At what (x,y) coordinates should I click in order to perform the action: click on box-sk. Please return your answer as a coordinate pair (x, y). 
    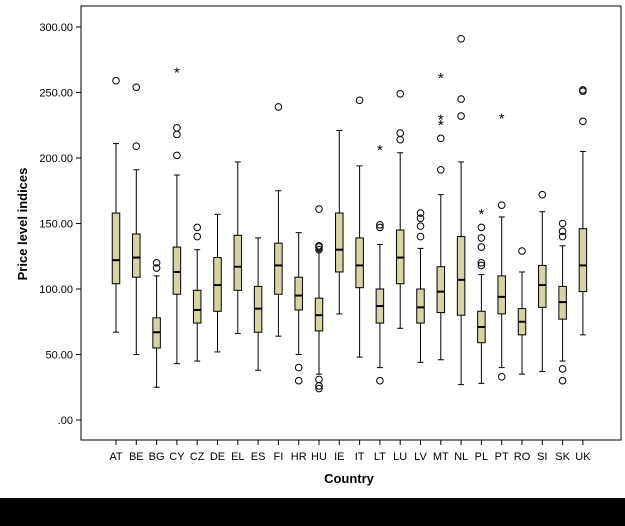
    Looking at the image, I should click on (562, 302).